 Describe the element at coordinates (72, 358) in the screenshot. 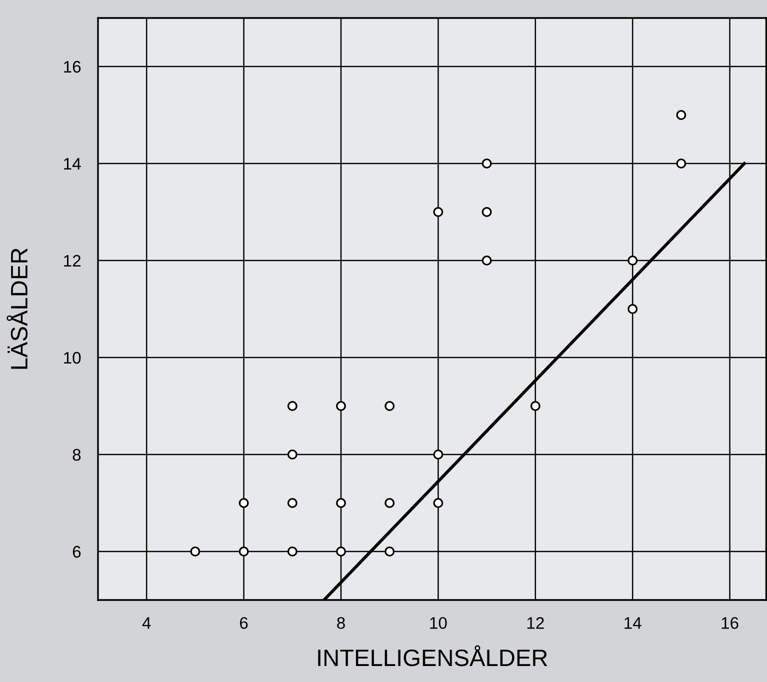

I see `y-tick-label: 10` at that location.